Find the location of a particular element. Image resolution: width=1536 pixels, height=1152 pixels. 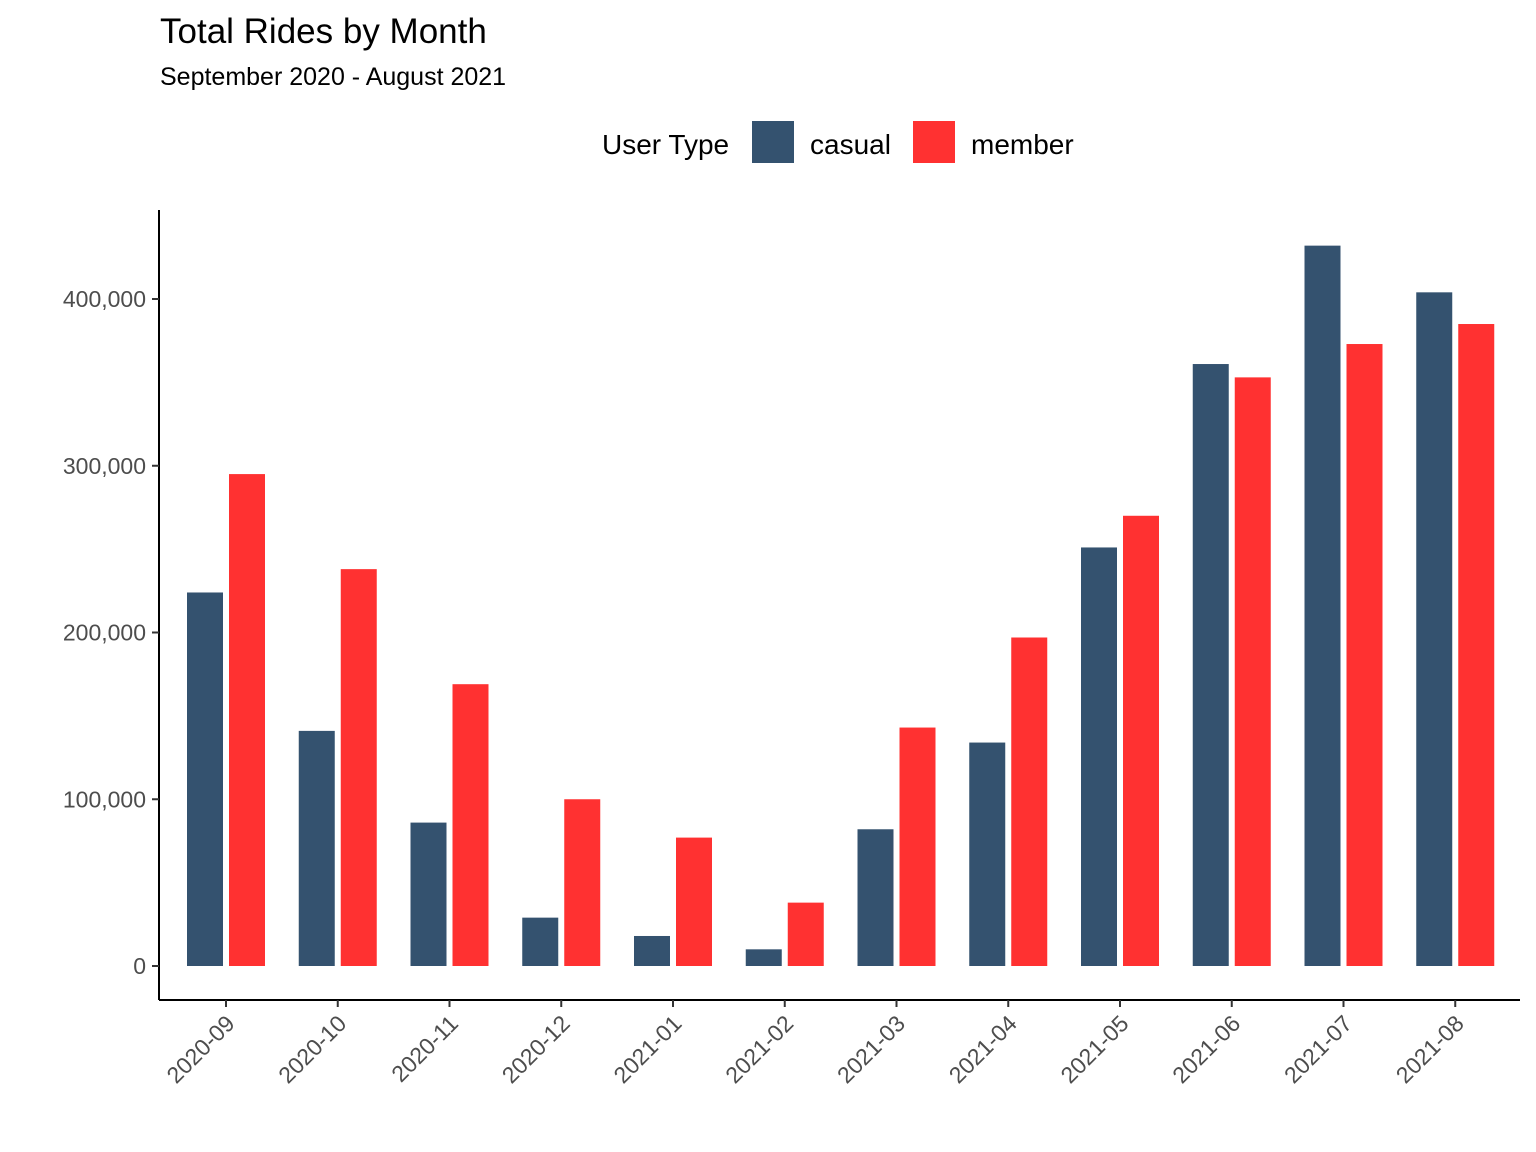

y-tick-label: 100,000 is located at coordinates (104, 799).